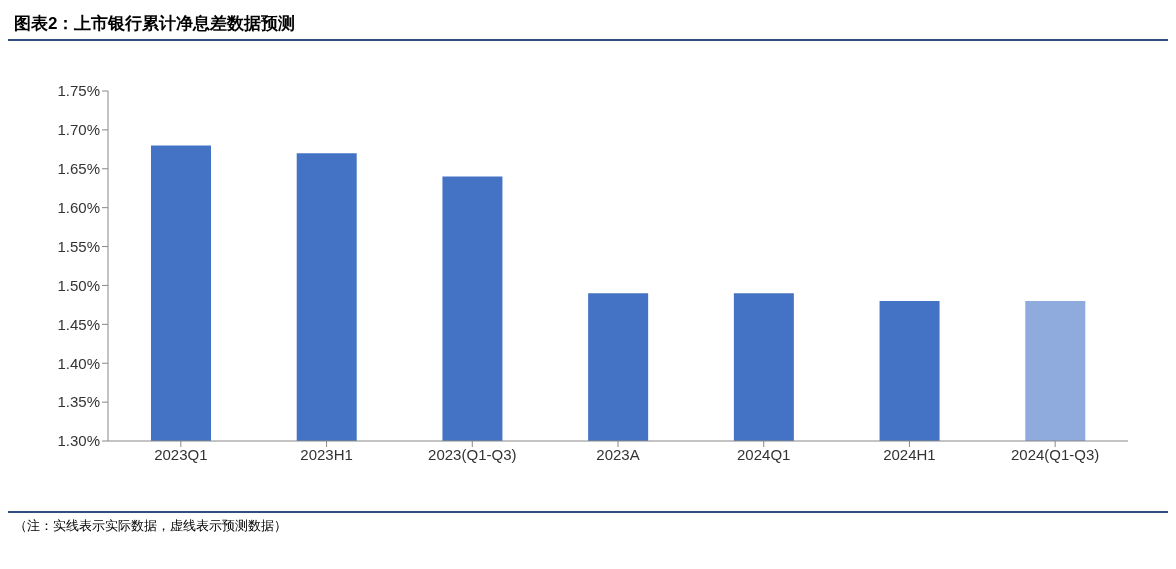 The image size is (1176, 569). Describe the element at coordinates (78, 363) in the screenshot. I see `y-tick-label: 1.40%` at that location.